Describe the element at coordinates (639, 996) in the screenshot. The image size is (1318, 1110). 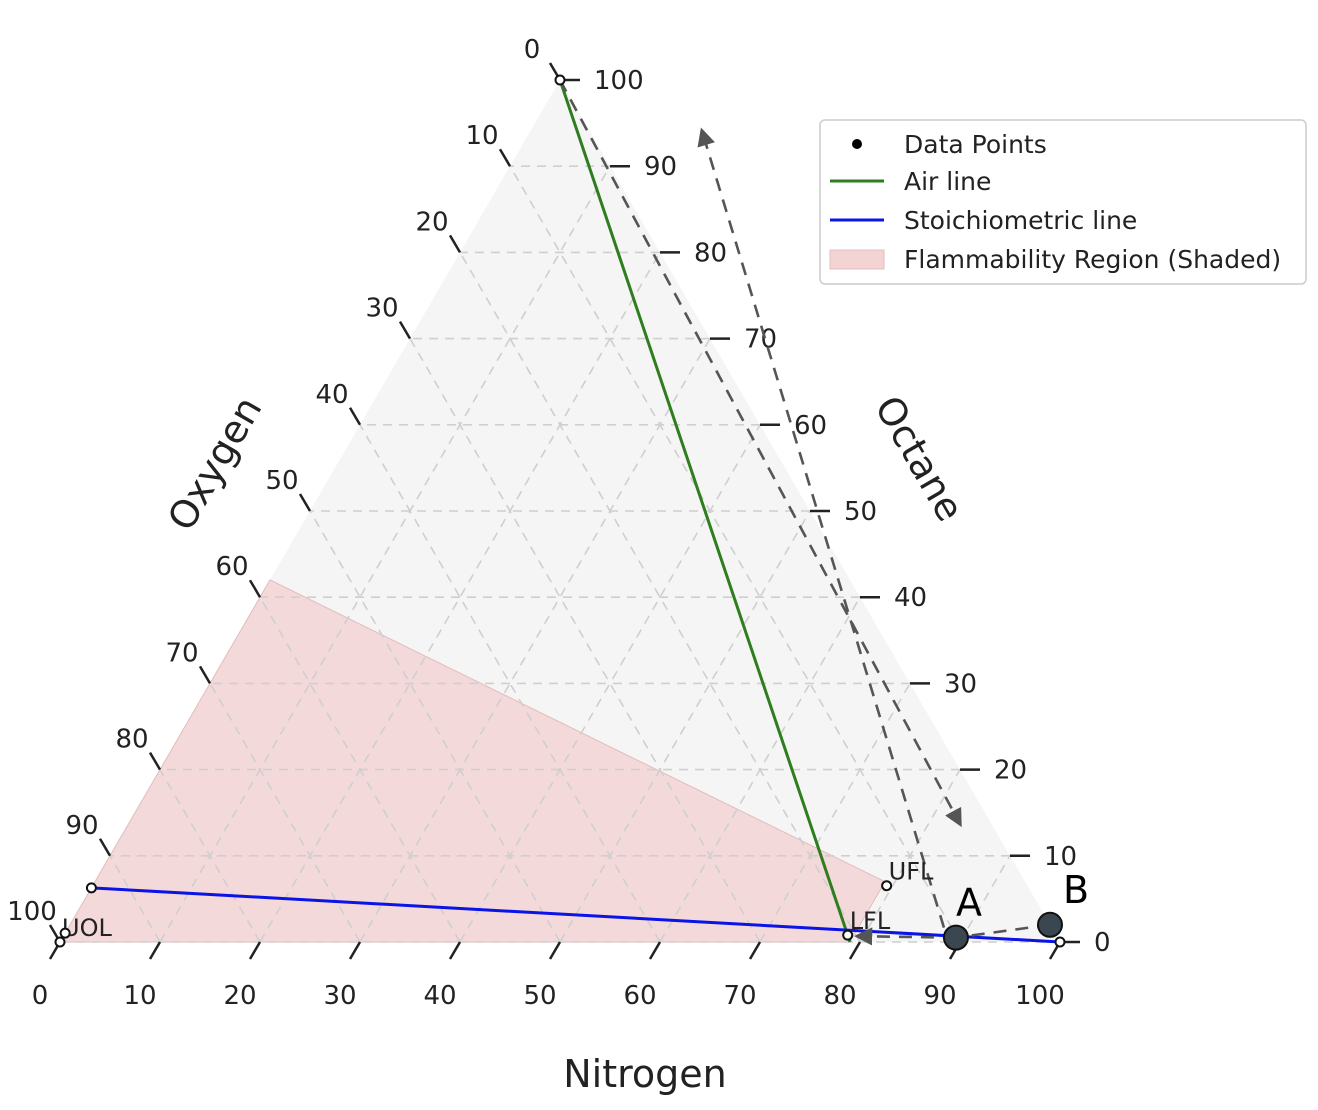
I see `tick-label-nitrogen-60: 60` at that location.